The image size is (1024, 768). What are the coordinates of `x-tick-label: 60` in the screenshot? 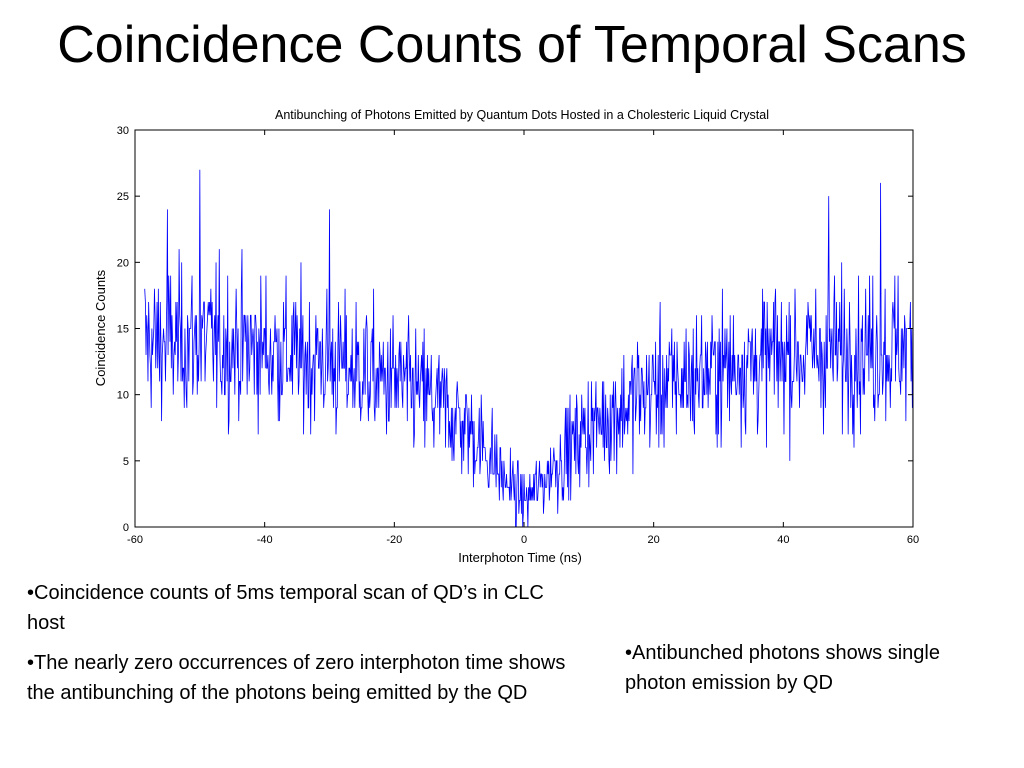 It's located at (913, 540).